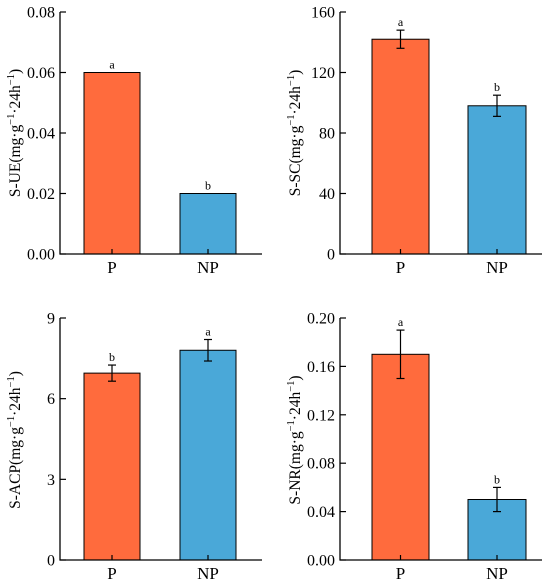 The width and height of the screenshot is (550, 583). Describe the element at coordinates (323, 13) in the screenshot. I see `y-tick-label: 160` at that location.